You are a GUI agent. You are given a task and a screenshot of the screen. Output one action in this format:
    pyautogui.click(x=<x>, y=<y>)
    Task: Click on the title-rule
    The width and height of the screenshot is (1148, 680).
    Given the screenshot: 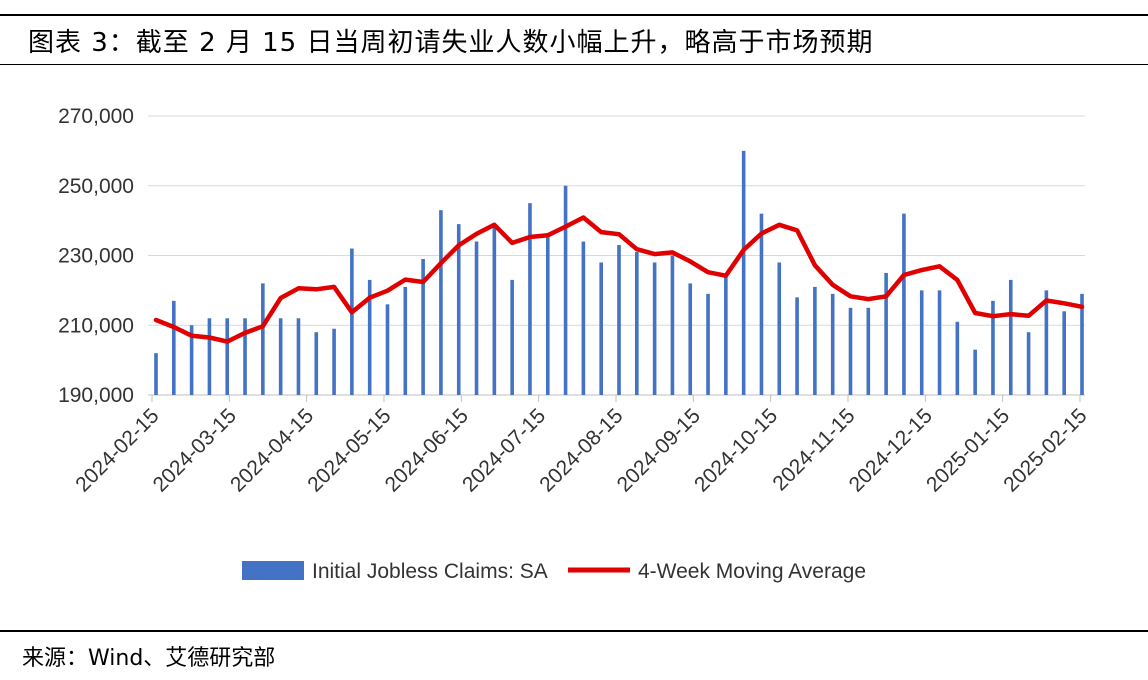 What is the action you would take?
    pyautogui.click(x=574, y=64)
    